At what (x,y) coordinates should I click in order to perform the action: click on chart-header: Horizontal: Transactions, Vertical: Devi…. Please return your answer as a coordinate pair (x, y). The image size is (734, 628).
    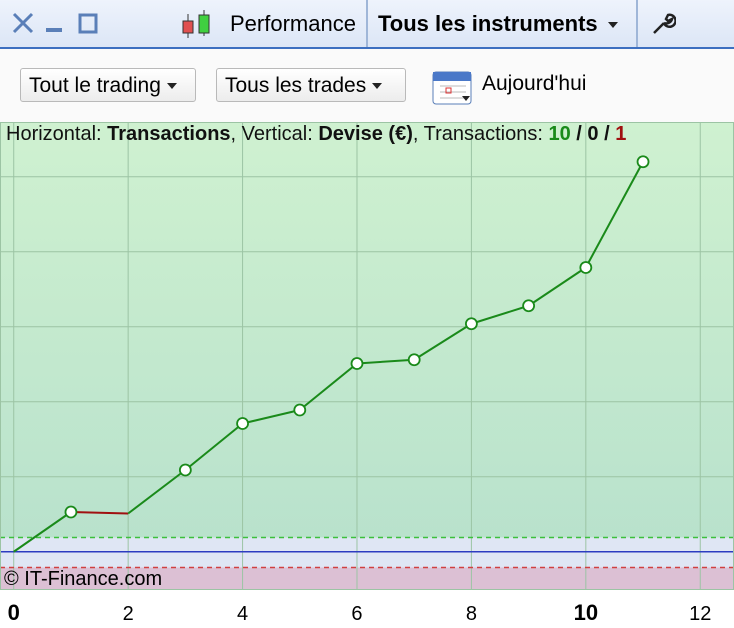
    Looking at the image, I should click on (316, 134).